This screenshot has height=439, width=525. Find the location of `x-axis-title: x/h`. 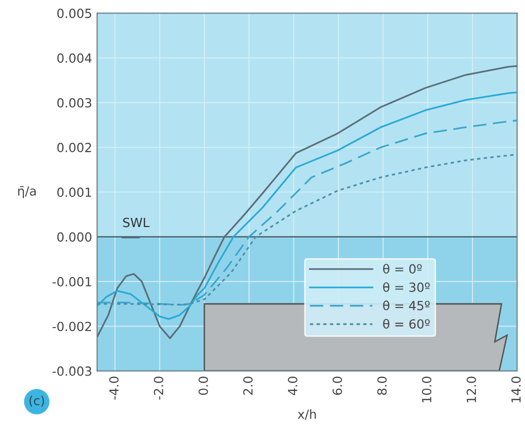

x-axis-title: x/h is located at coordinates (307, 414).